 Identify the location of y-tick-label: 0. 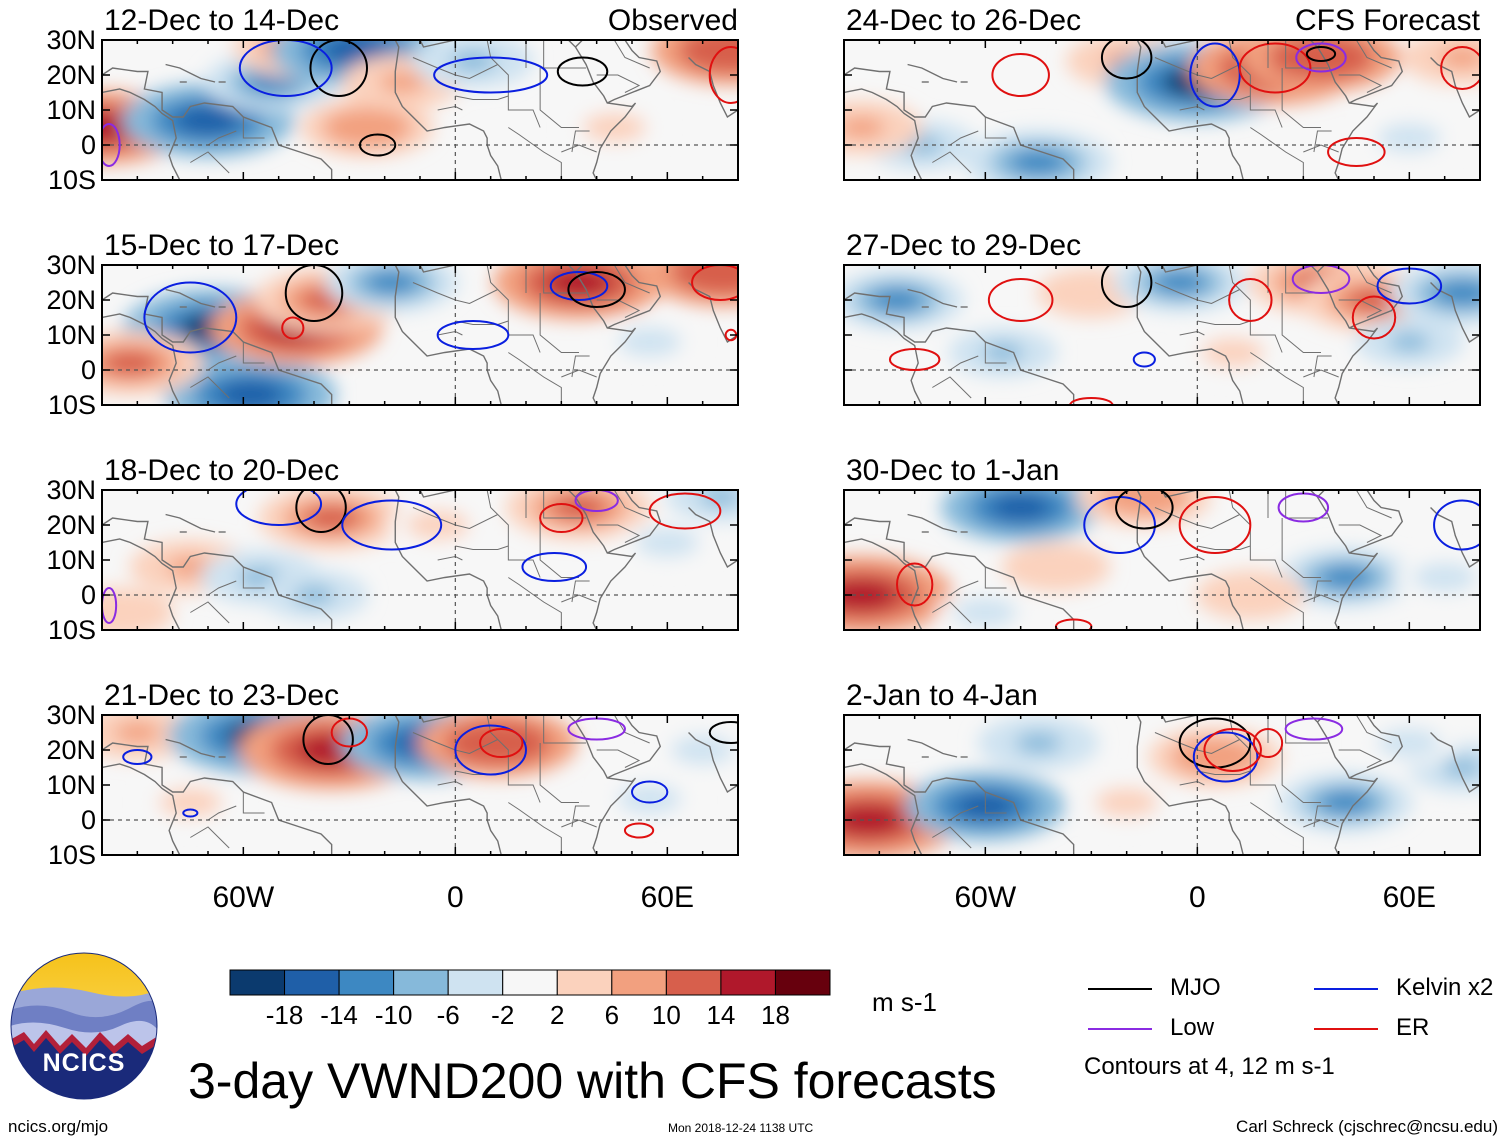
(88, 370).